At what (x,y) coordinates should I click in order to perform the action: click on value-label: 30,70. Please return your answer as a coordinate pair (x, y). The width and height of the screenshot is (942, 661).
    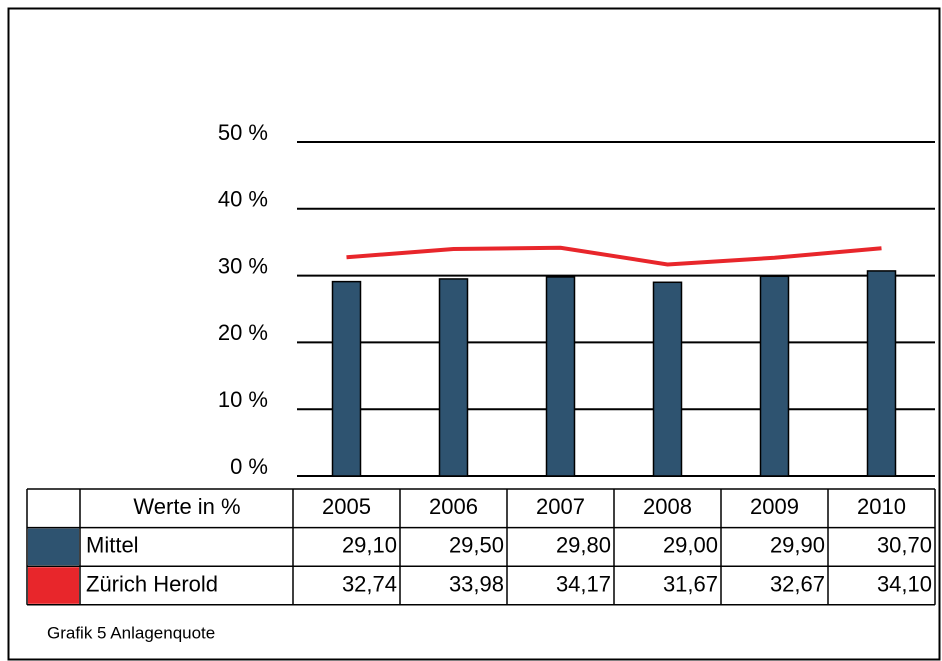
    Looking at the image, I should click on (904, 545).